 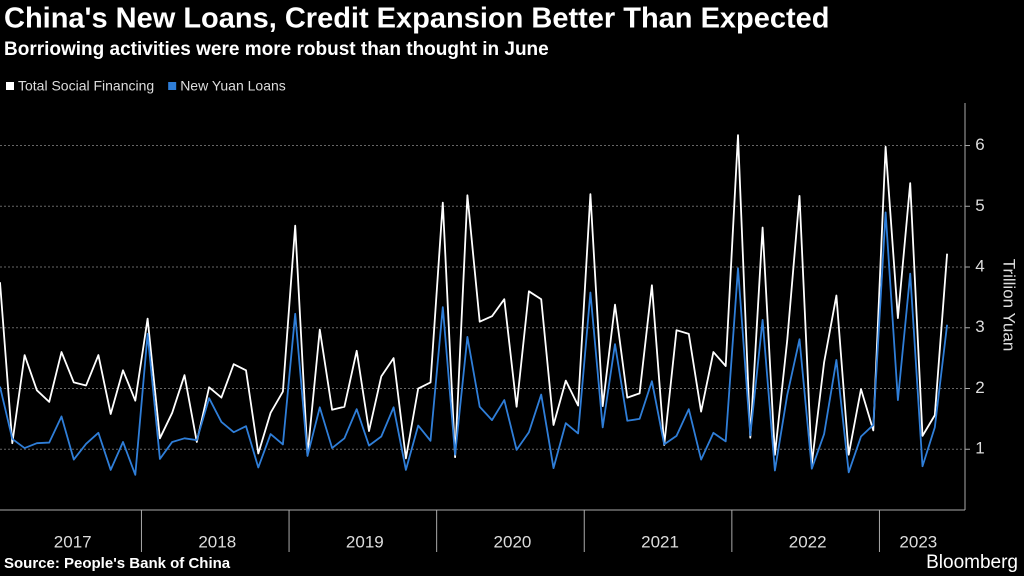 What do you see at coordinates (513, 541) in the screenshot?
I see `x-tick-label: 2020` at bounding box center [513, 541].